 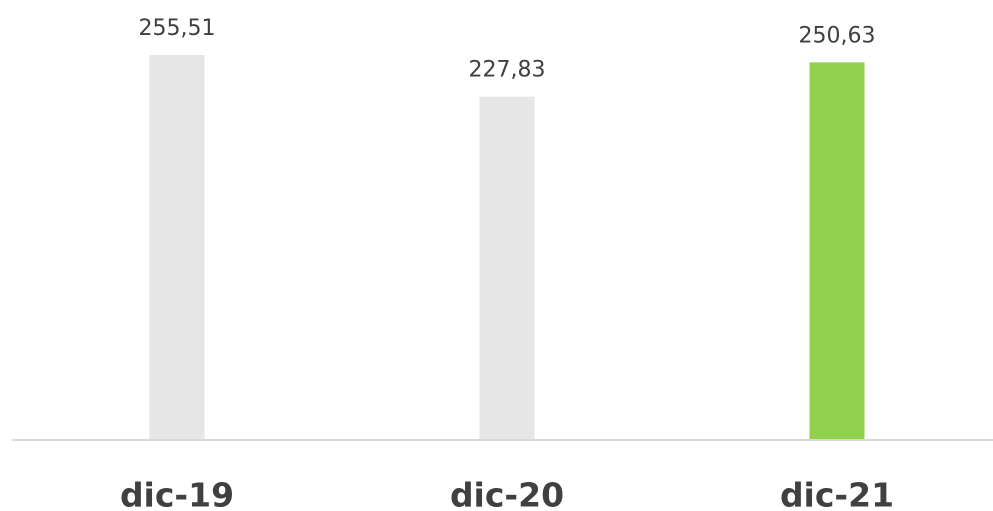 I want to click on x-tick-label: dic-20, so click(x=507, y=493).